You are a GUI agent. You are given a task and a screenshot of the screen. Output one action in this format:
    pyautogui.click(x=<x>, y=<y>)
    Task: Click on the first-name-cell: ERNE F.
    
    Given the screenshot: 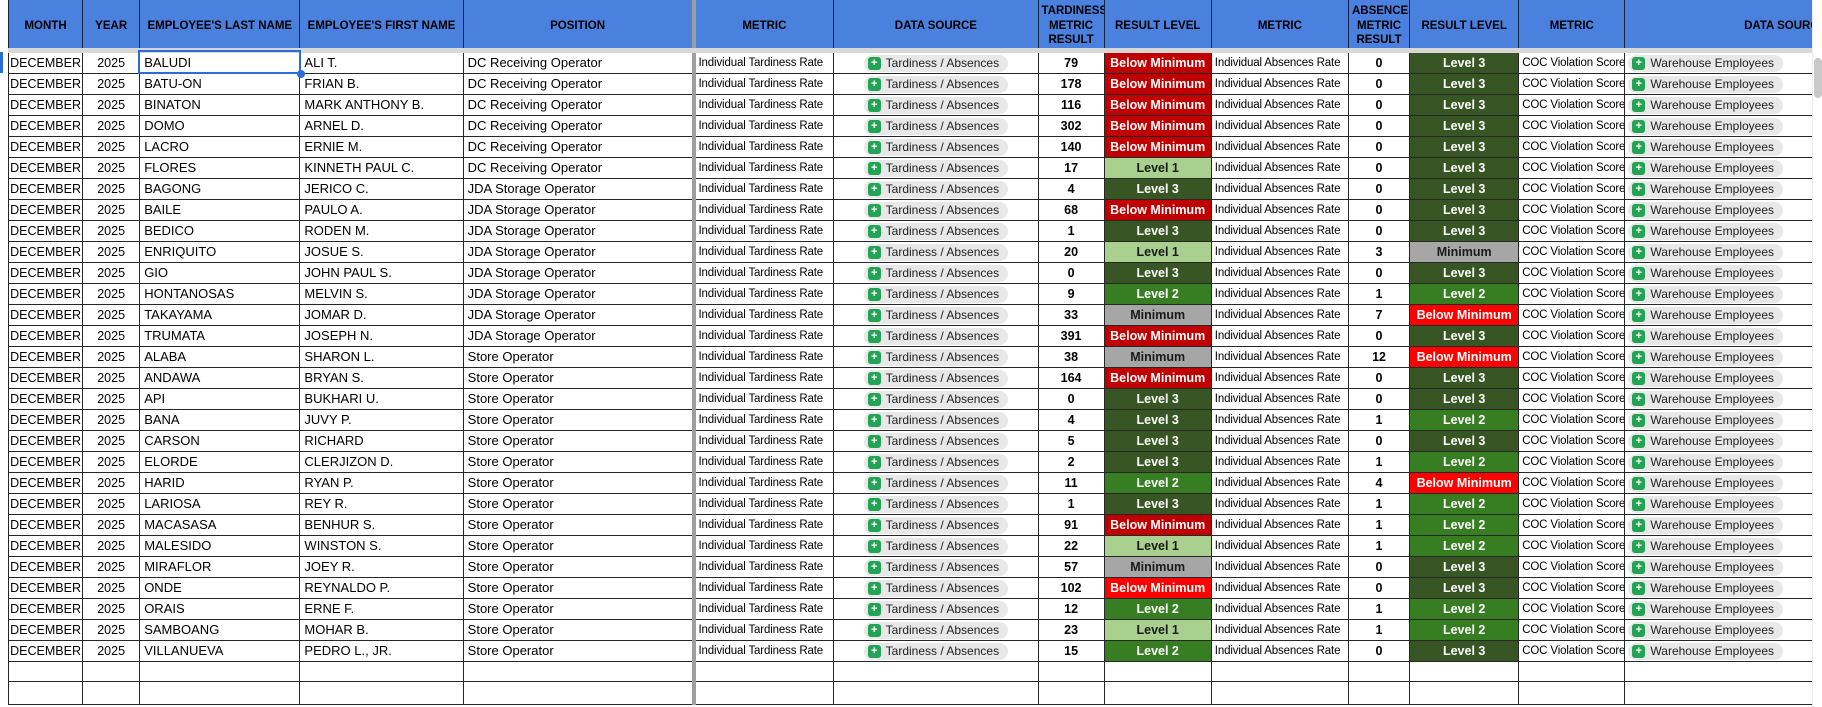 What is the action you would take?
    pyautogui.click(x=381, y=608)
    